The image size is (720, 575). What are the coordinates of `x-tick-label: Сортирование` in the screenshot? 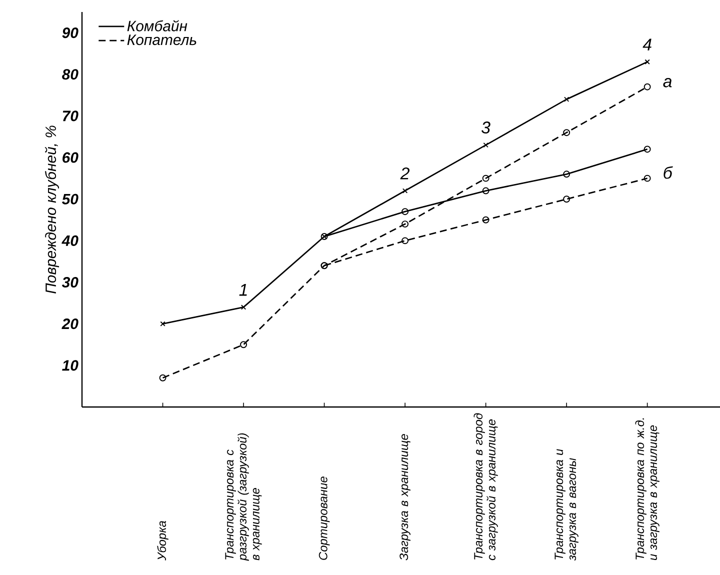 It's located at (324, 518).